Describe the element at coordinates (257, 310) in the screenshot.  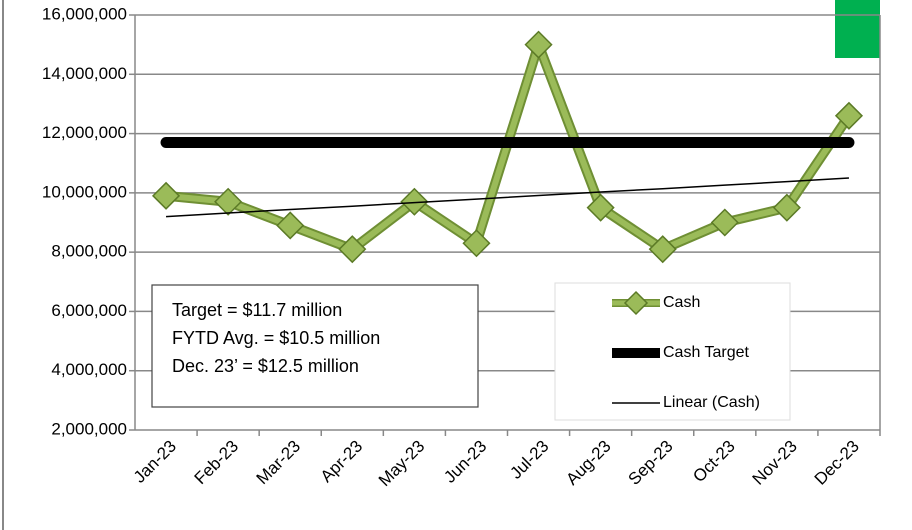
I see `note-line: Target = $11.7 million` at that location.